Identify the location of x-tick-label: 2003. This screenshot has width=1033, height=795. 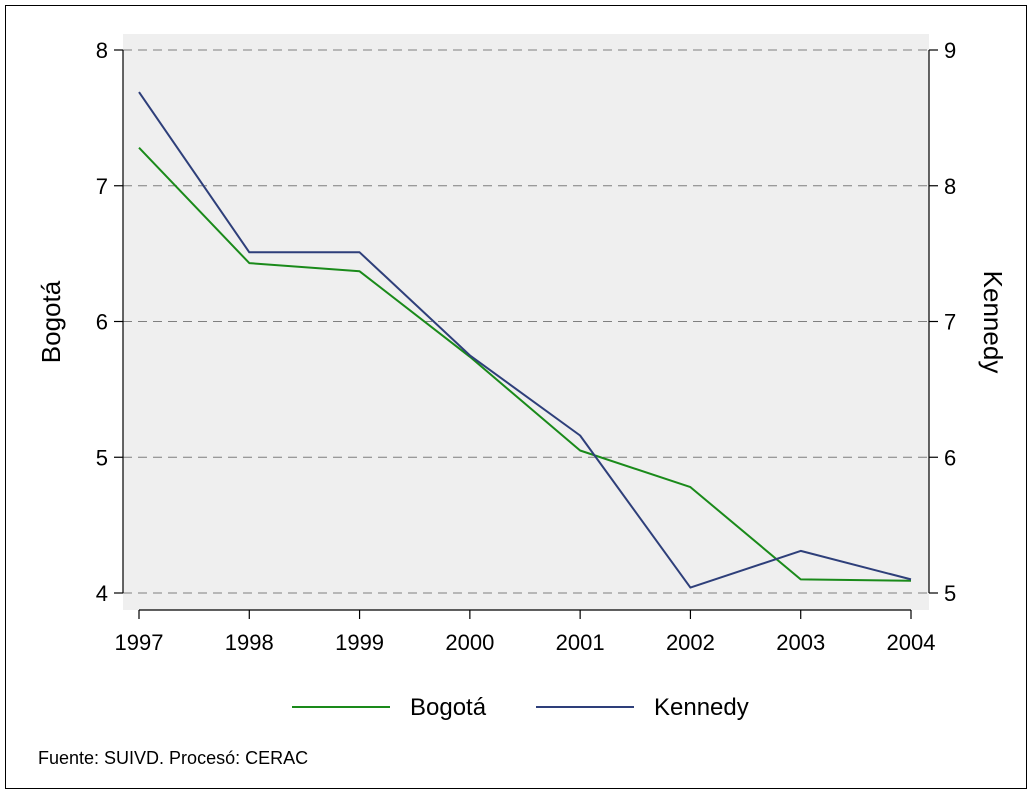
(800, 642).